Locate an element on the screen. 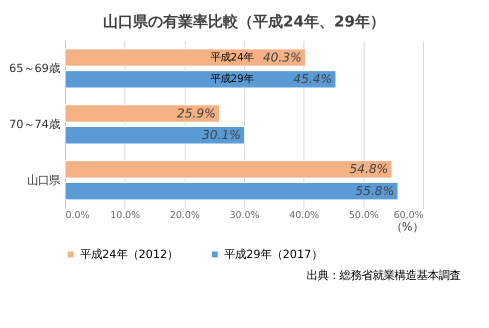 This screenshot has width=489, height=328. y-tick-label: 65～69歳 is located at coordinates (34, 69).